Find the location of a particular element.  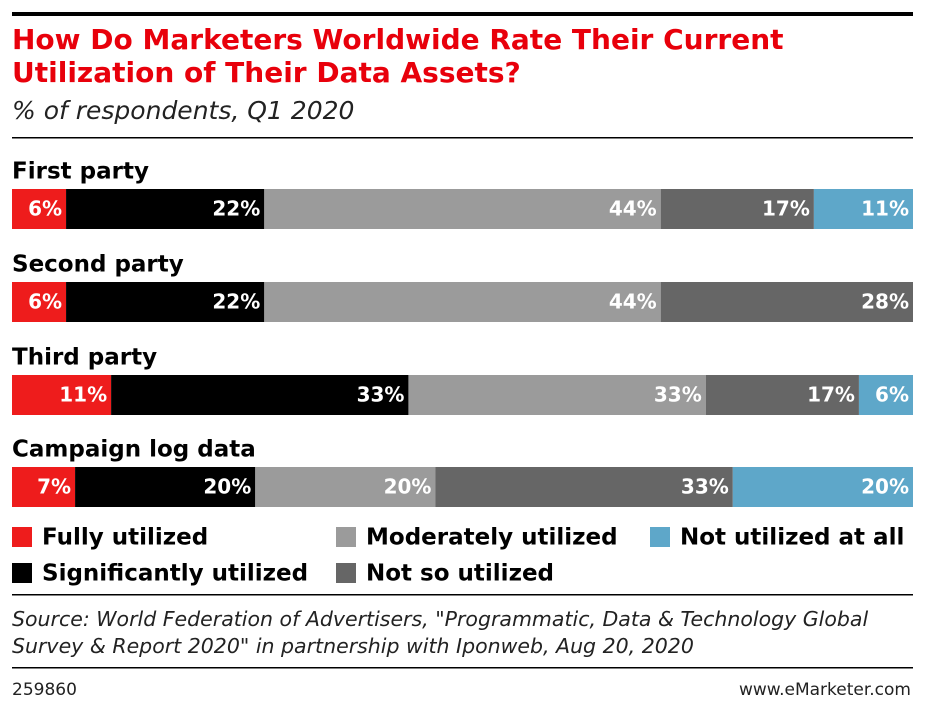

value-label: 28% is located at coordinates (885, 302).